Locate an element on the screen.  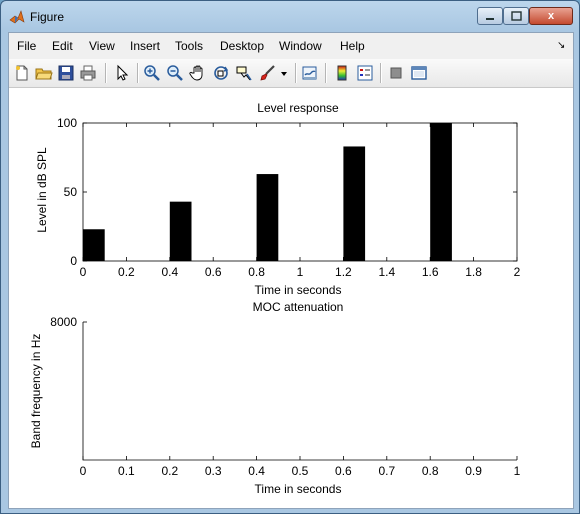
pointer-icon is located at coordinates (123, 72).